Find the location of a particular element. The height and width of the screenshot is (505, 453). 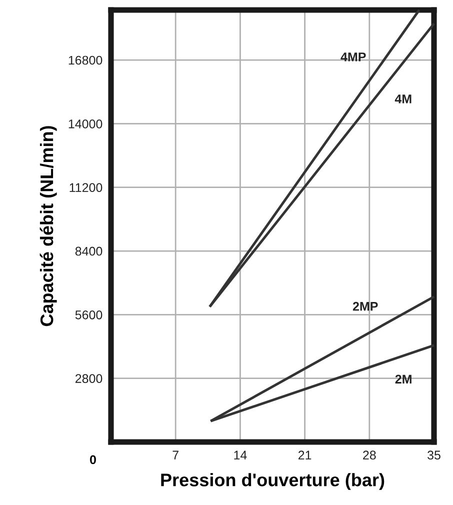

y-tick-label: 2800 is located at coordinates (88, 378).